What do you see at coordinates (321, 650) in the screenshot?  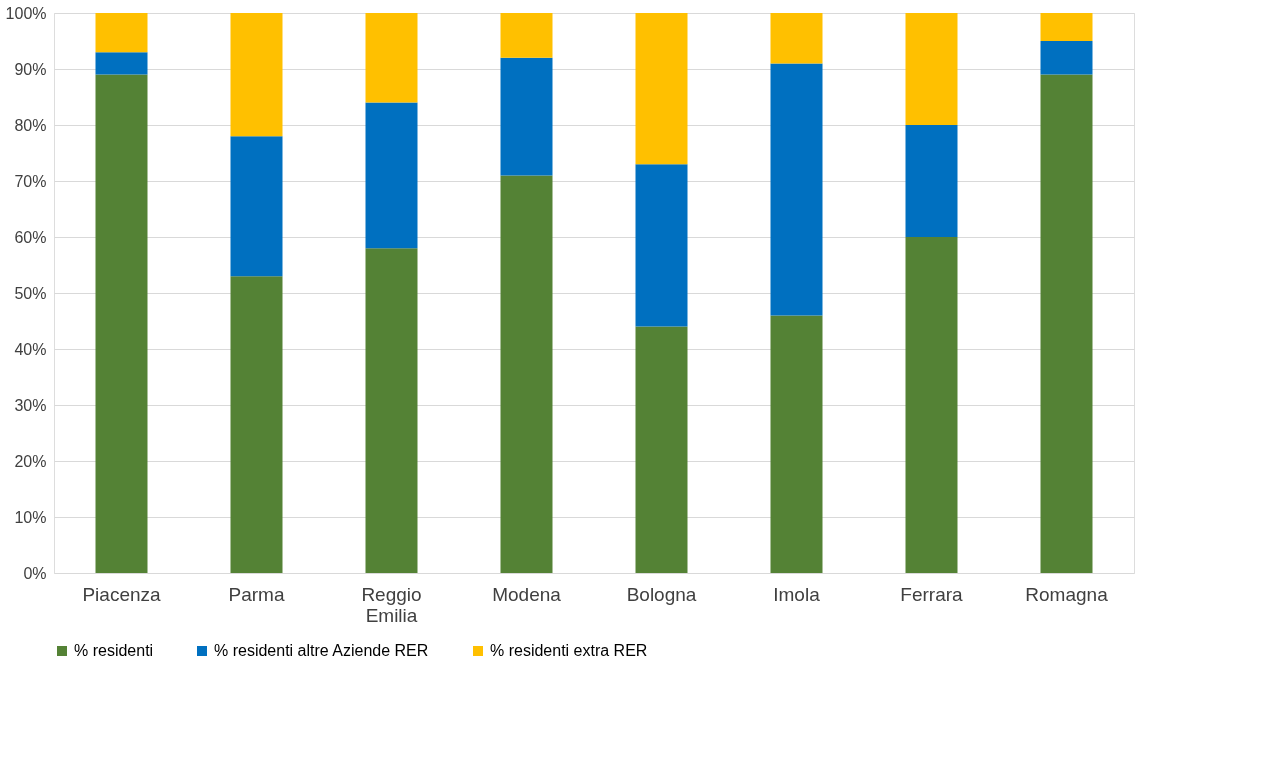 I see `legend-label: % residenti altre Aziende RER` at bounding box center [321, 650].